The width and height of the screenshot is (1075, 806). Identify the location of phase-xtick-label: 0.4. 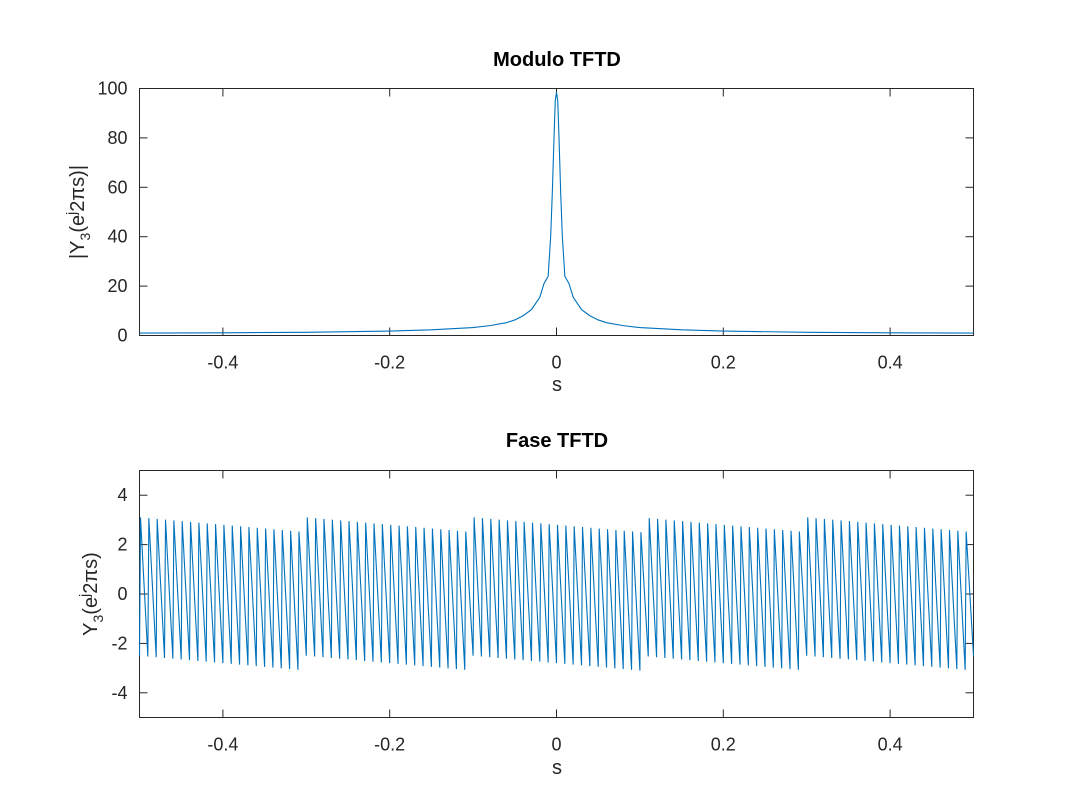
(890, 745).